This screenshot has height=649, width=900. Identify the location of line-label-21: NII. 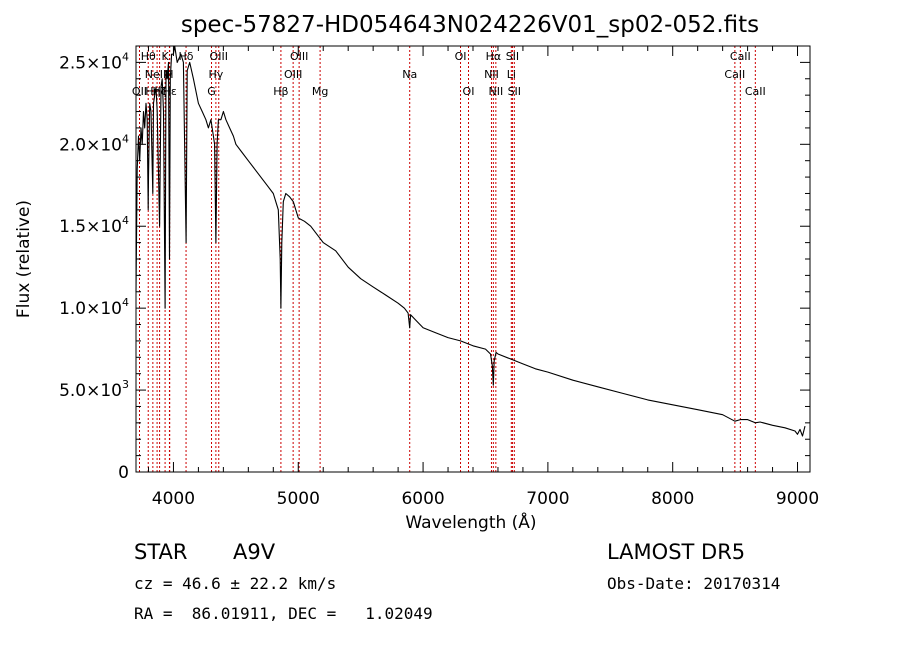
(495, 91).